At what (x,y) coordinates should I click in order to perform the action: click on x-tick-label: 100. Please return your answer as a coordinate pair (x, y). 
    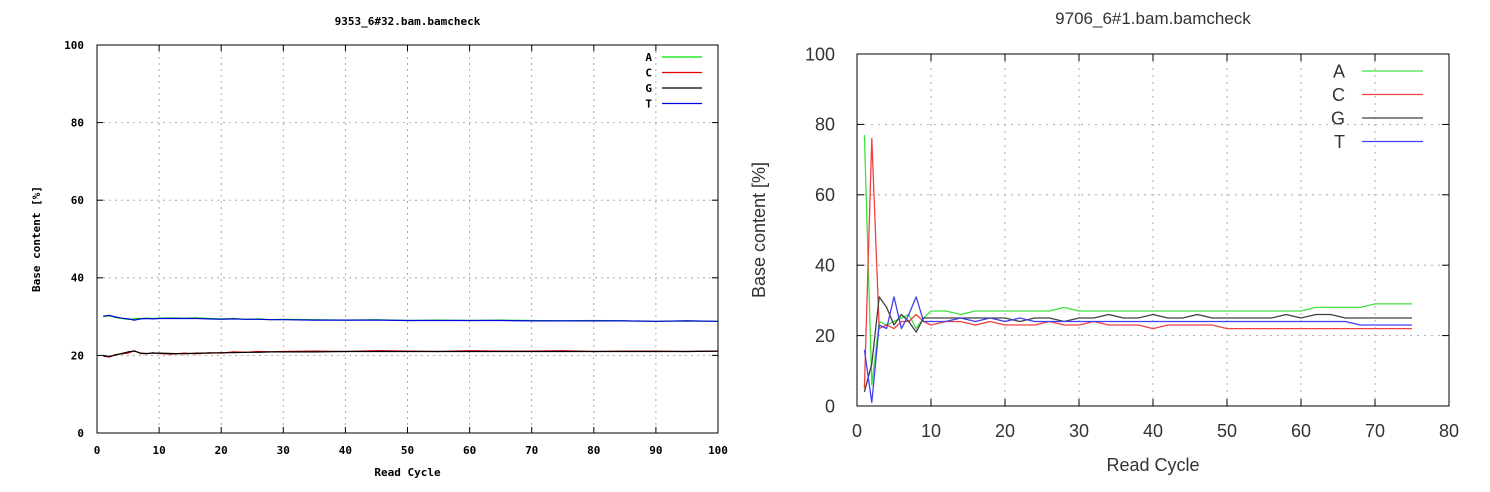
    Looking at the image, I should click on (718, 450).